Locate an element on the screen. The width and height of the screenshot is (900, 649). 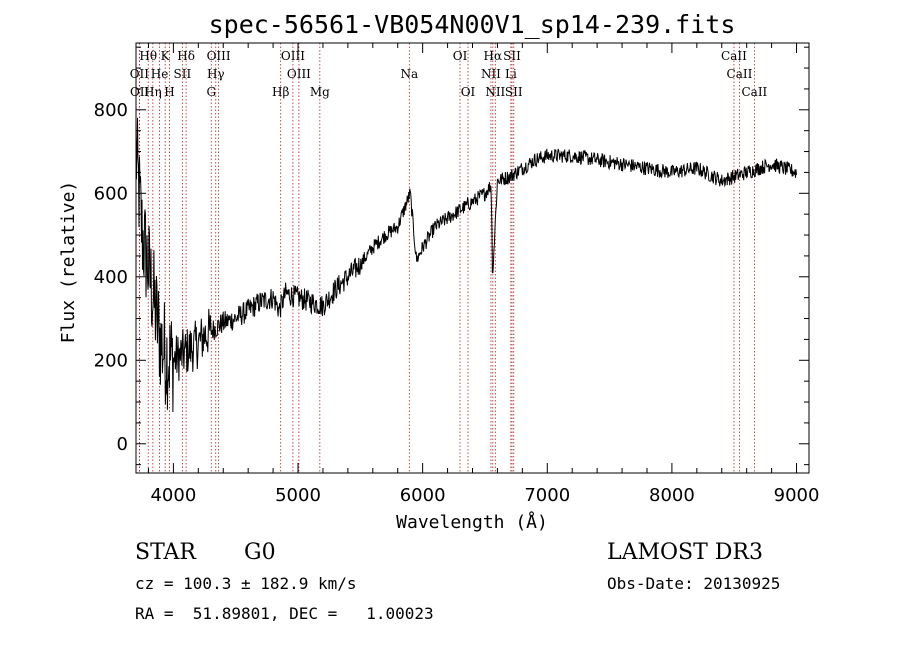
y-tick-label: 400 is located at coordinates (111, 277).